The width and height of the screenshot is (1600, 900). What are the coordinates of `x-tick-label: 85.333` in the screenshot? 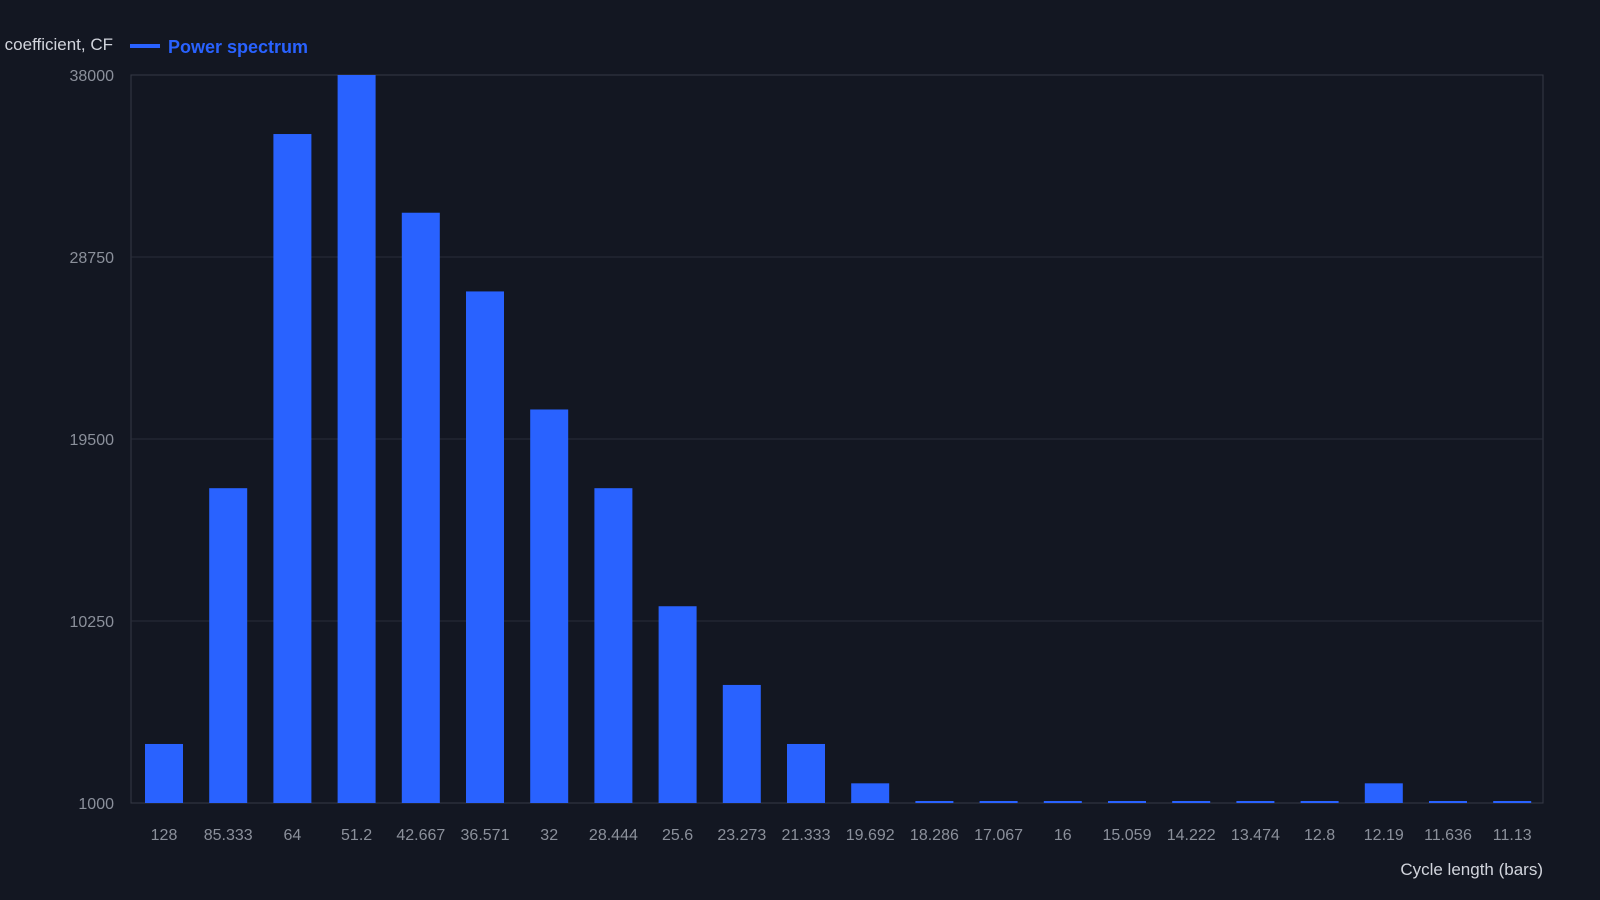 It's located at (228, 835).